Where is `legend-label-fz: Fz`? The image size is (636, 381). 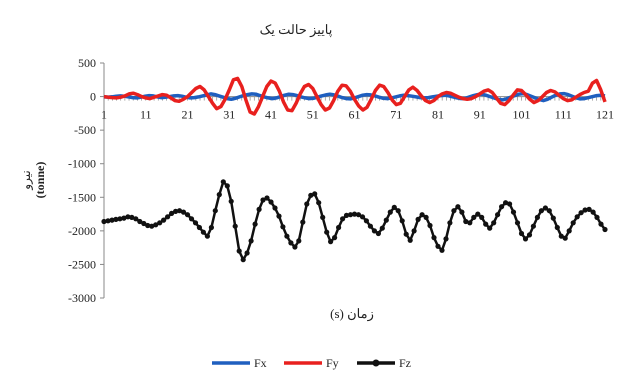 legend-label-fz: Fz is located at coordinates (405, 363).